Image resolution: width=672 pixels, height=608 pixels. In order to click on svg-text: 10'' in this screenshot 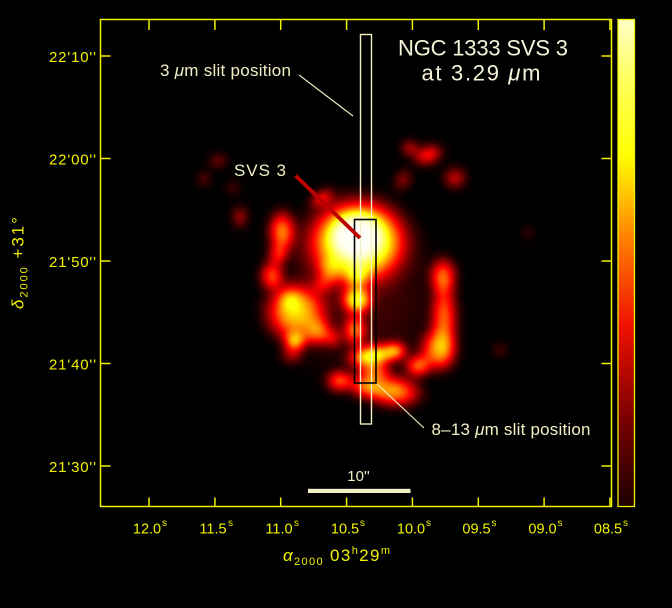, I will do `click(358, 476)`.